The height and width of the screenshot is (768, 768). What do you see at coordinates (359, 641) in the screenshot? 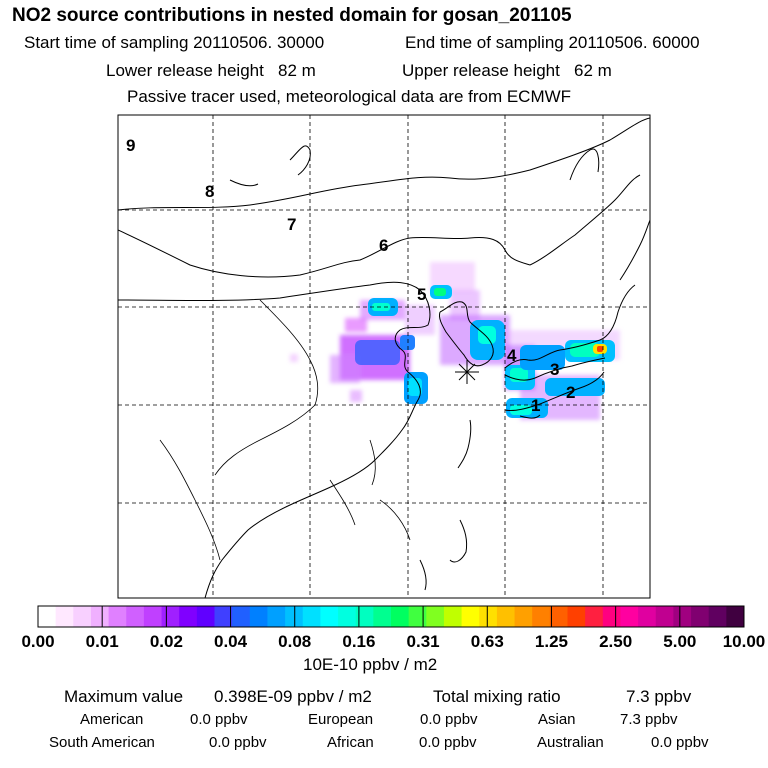
I see `colorbar-tick: 0.16` at bounding box center [359, 641].